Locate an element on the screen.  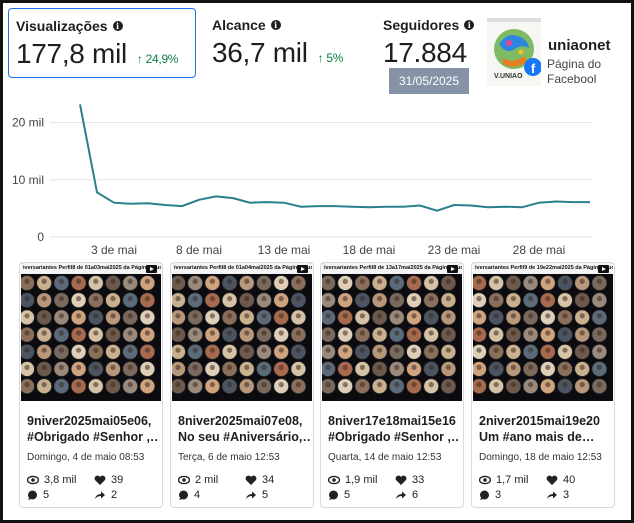
post-title-line1: 2niver2015mai19e20 is located at coordinates (539, 421).